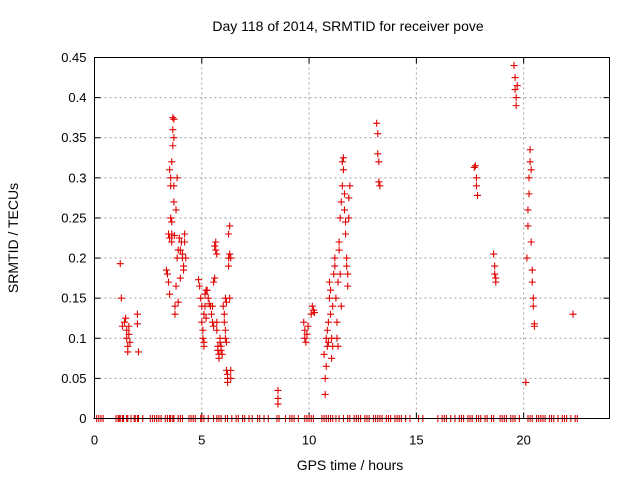 This screenshot has height=480, width=640. What do you see at coordinates (73, 217) in the screenshot?
I see `y-tick-label: 0.25` at bounding box center [73, 217].